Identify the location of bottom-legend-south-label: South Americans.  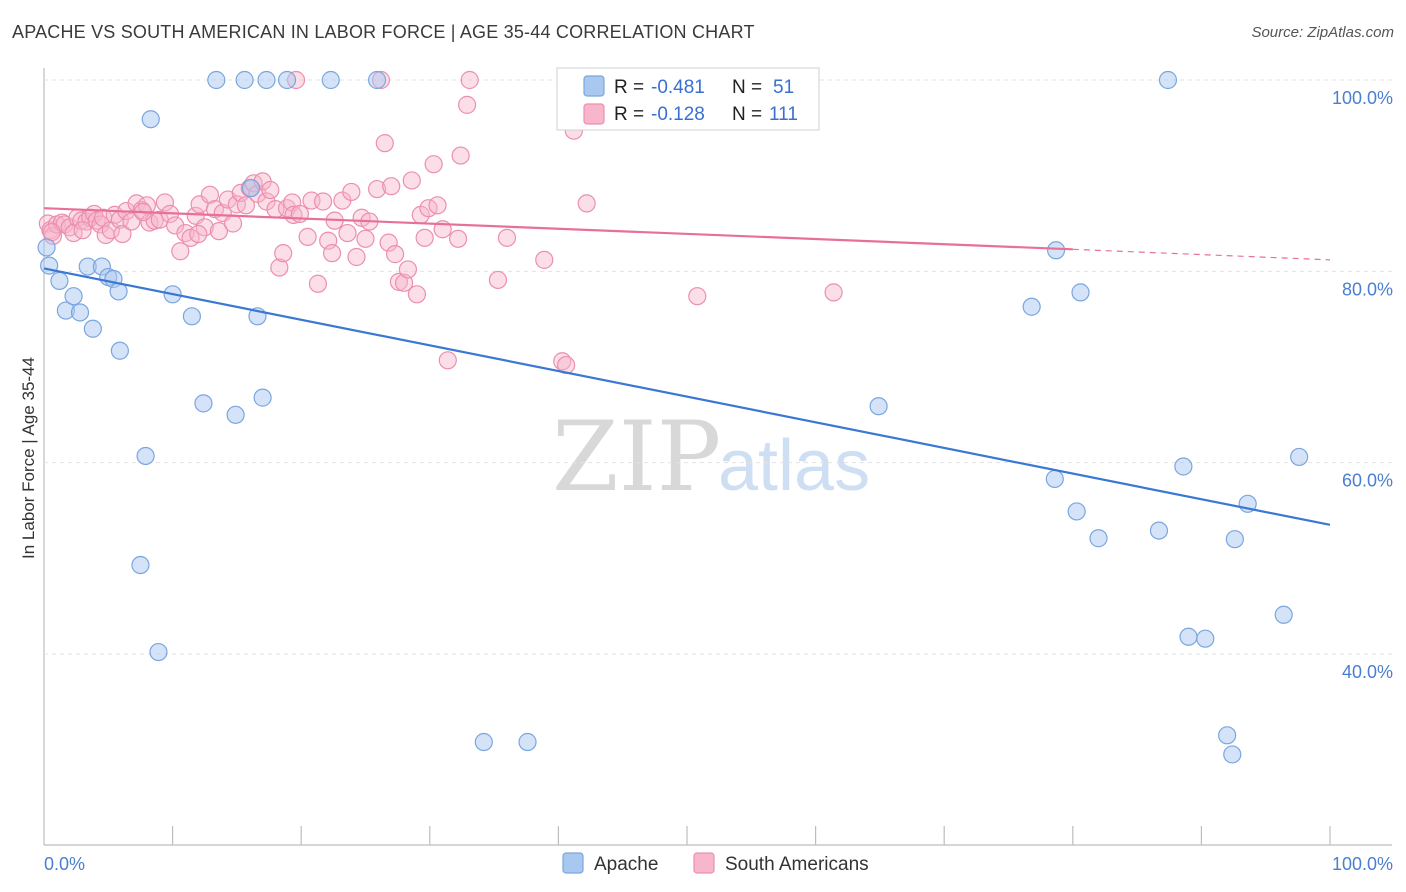
(797, 864).